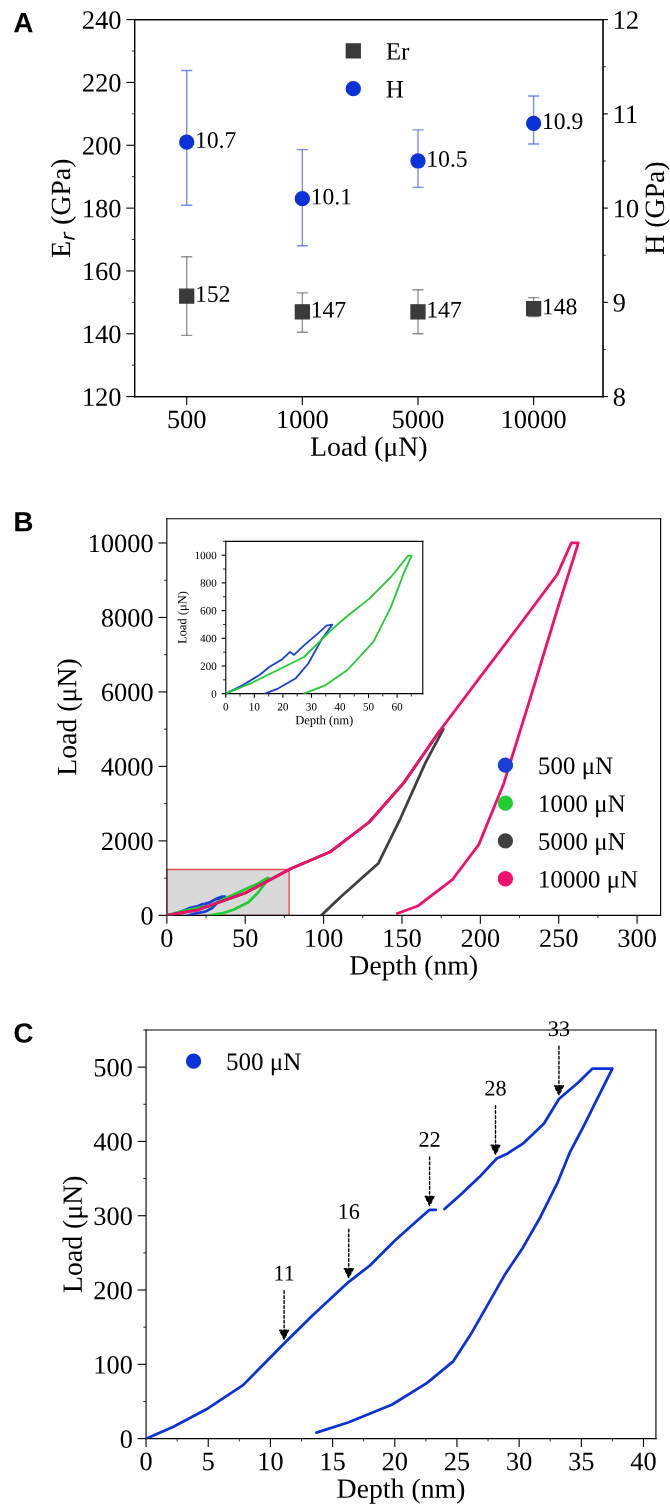  I want to click on y2-tick-label: 9, so click(619, 303).